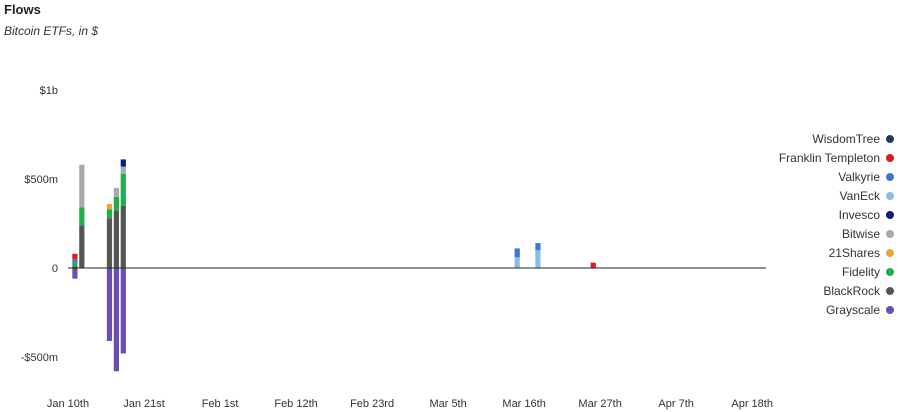  Describe the element at coordinates (109, 206) in the screenshot. I see `bar-segment-21shares` at that location.